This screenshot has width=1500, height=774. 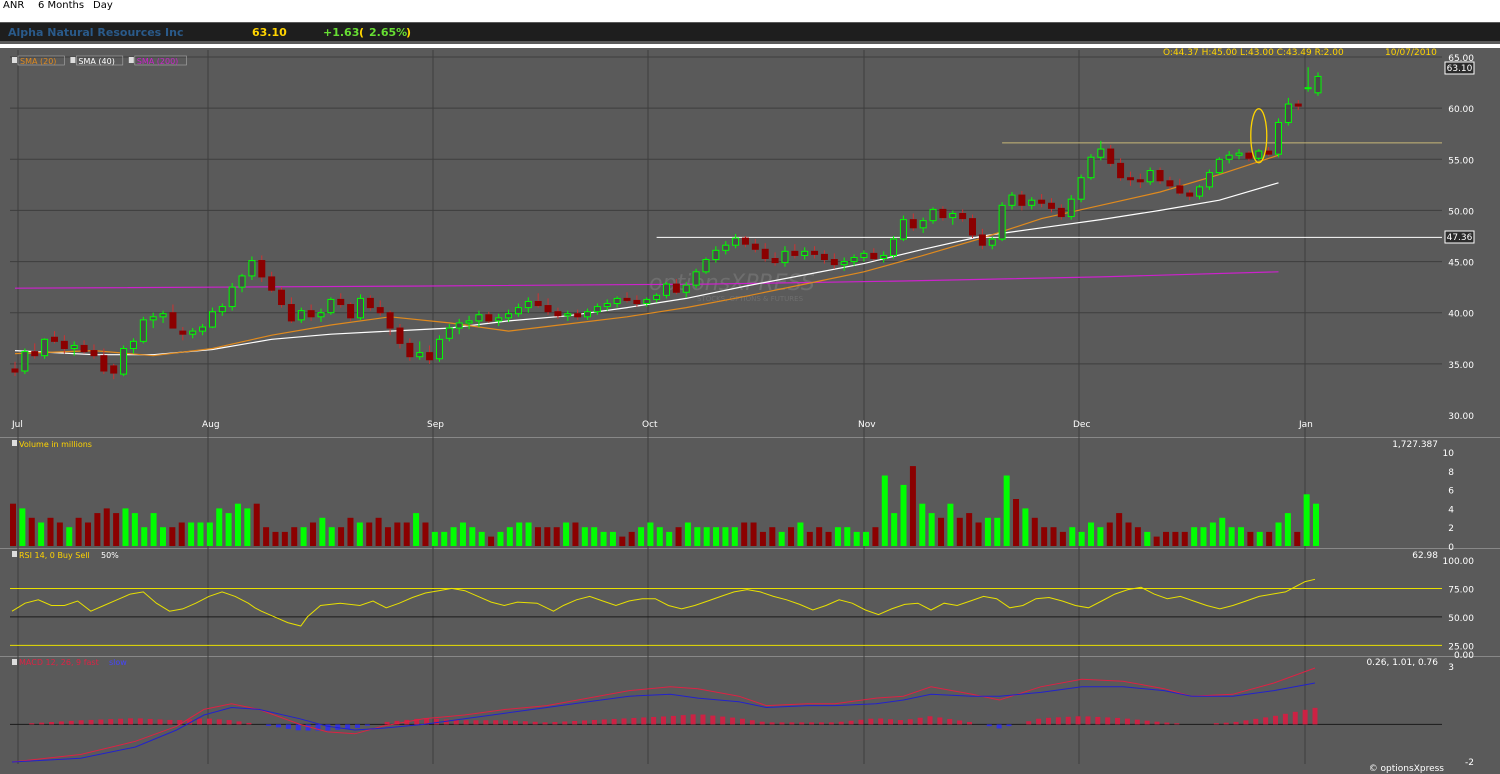 What do you see at coordinates (1459, 68) in the screenshot?
I see `last-price-badge` at bounding box center [1459, 68].